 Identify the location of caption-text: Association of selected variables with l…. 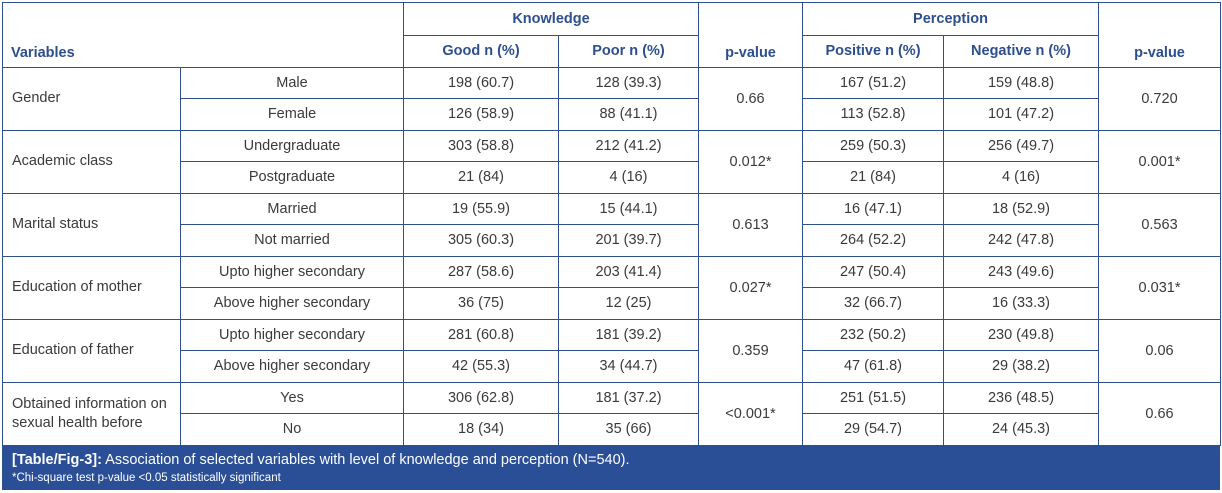
(365, 459).